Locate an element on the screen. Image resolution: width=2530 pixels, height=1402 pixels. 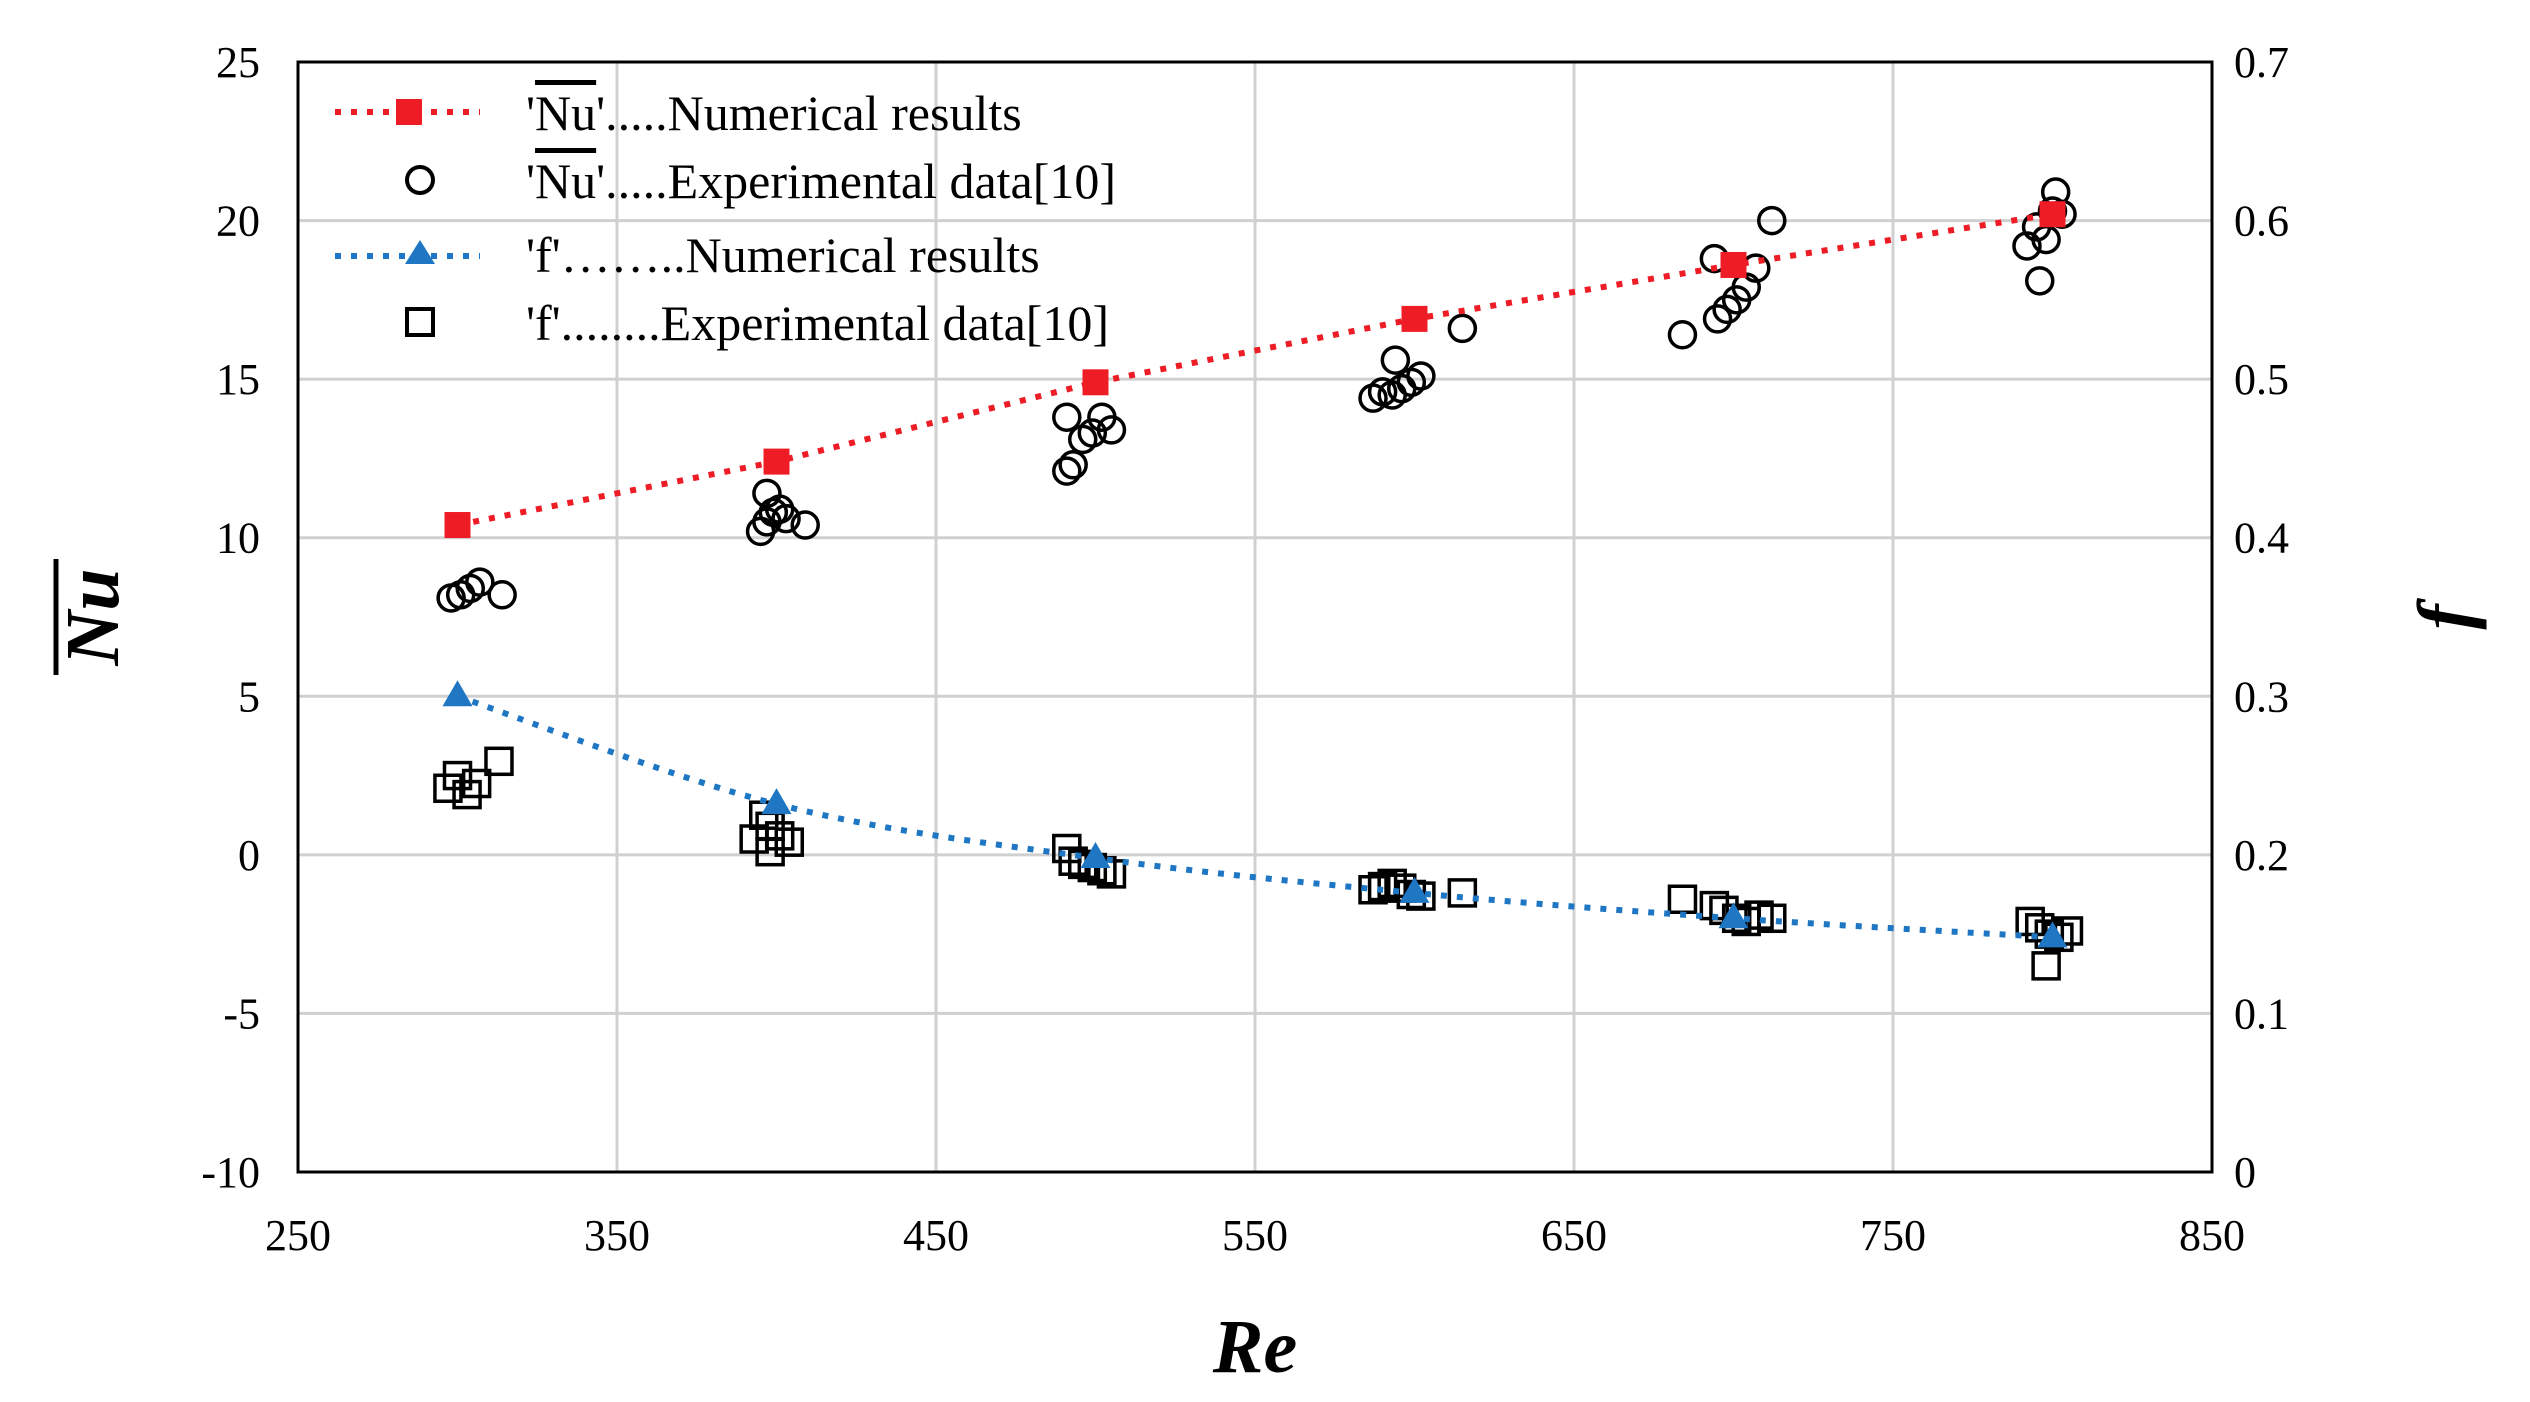
y-tick-label: 0 is located at coordinates (249, 855).